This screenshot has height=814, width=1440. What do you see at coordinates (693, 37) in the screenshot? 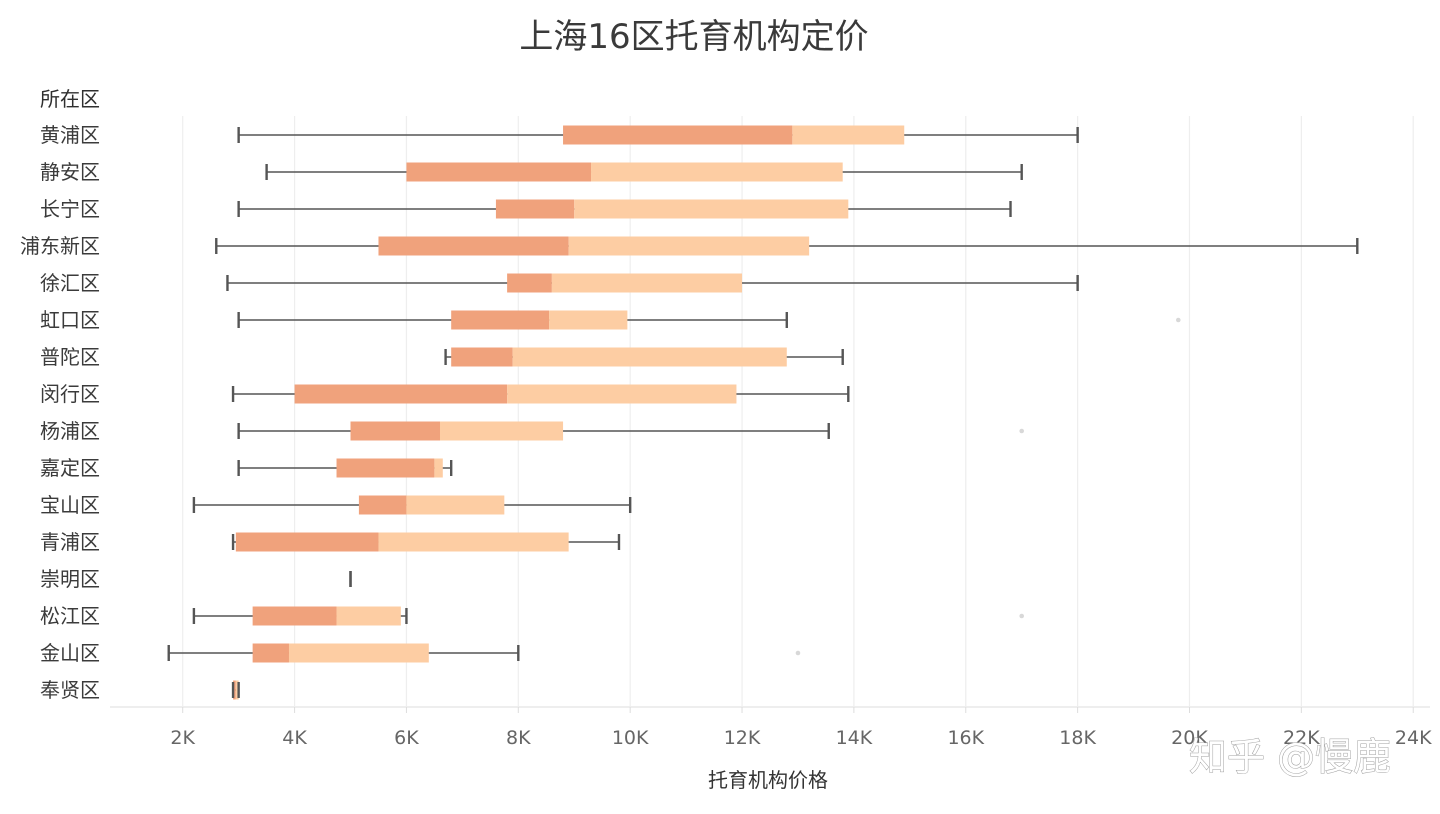
I see `chart-title: 上海16区托育机构定价` at bounding box center [693, 37].